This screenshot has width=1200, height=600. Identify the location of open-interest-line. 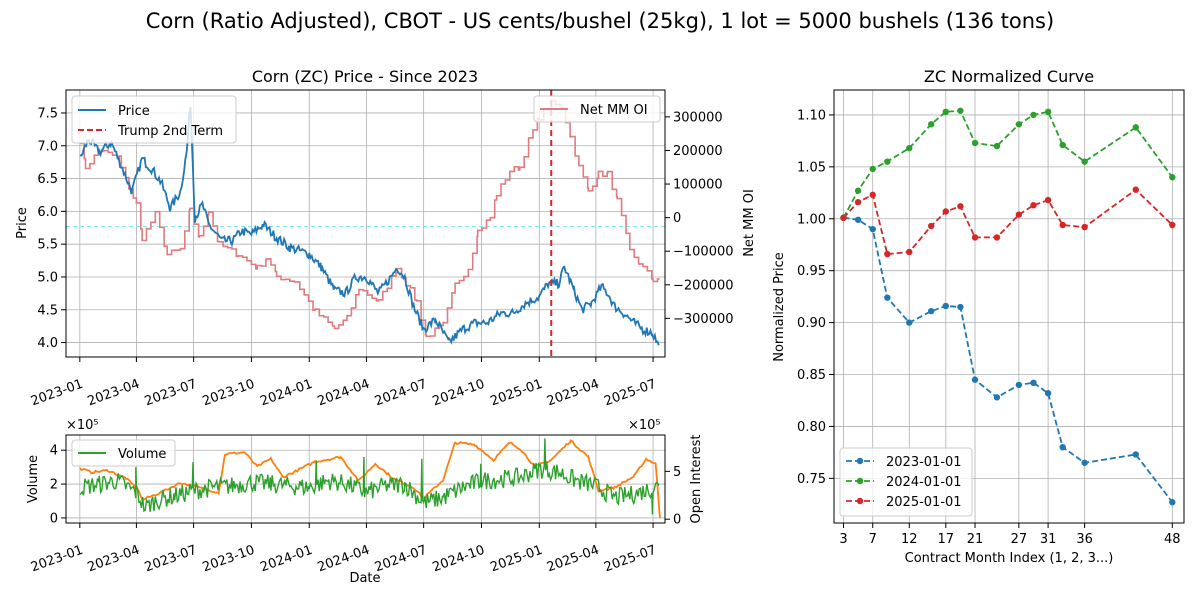
(370, 479).